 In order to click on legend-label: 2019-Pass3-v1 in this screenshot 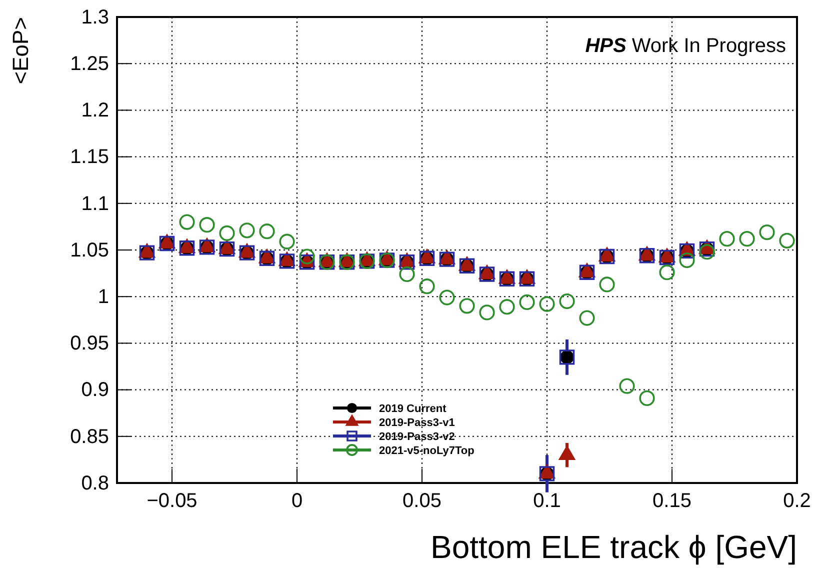, I will do `click(417, 423)`.